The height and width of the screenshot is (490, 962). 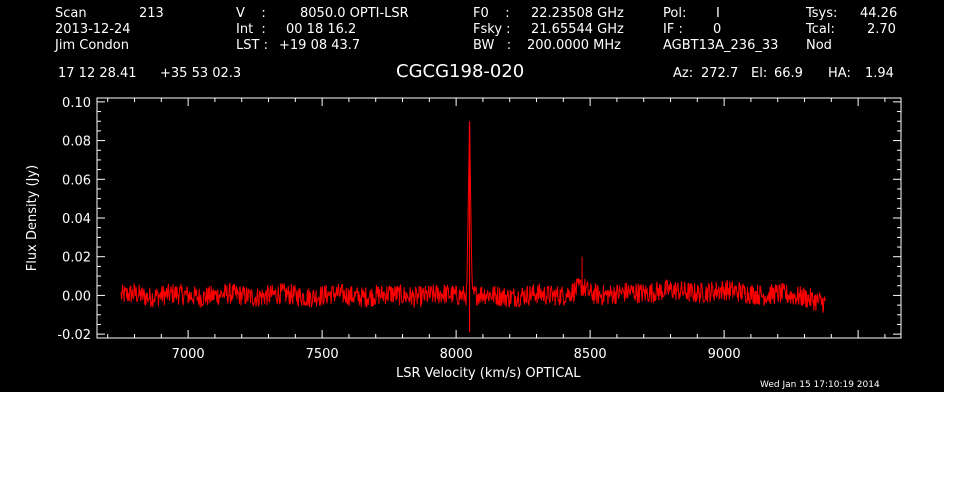 What do you see at coordinates (76, 180) in the screenshot?
I see `y-tick-label: 0.06` at bounding box center [76, 180].